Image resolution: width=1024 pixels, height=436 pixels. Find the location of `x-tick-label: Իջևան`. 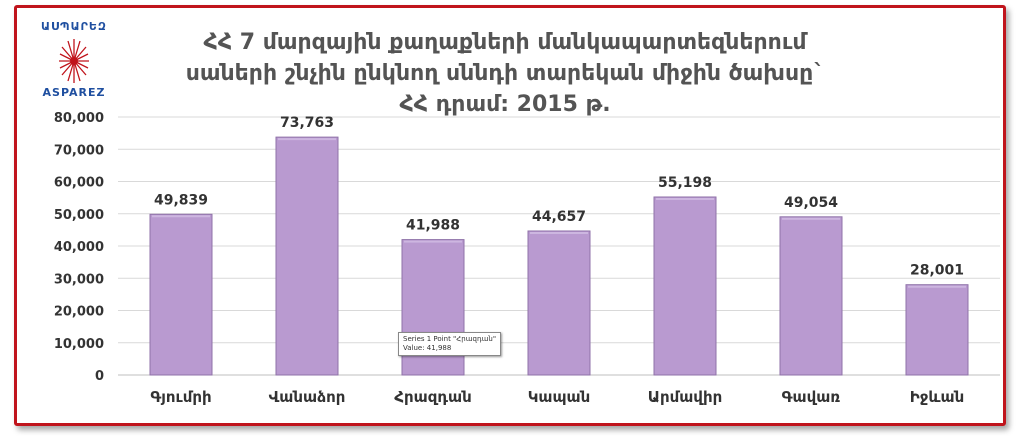

x-tick-label: Իջևան is located at coordinates (937, 397).